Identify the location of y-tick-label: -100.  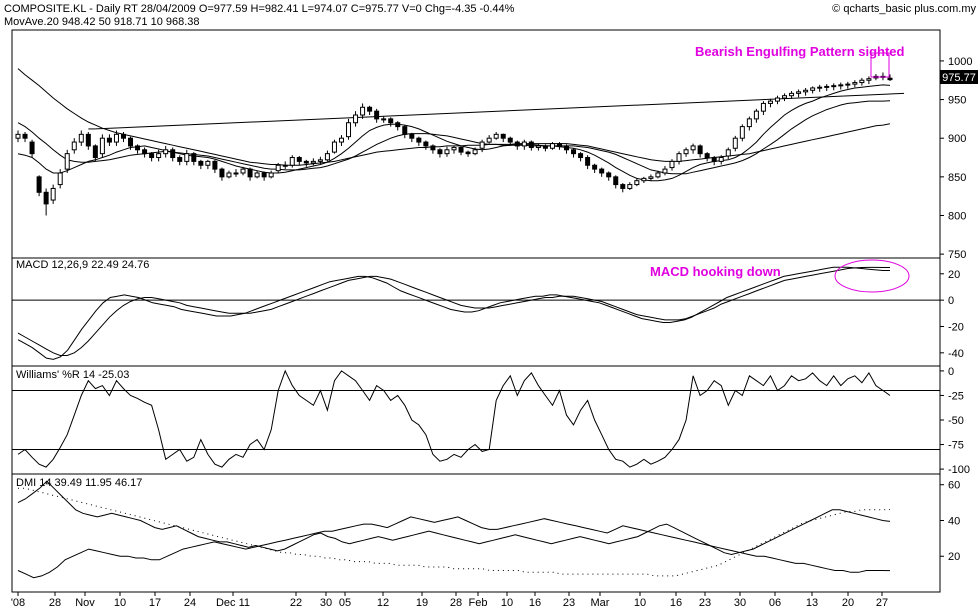
(959, 470).